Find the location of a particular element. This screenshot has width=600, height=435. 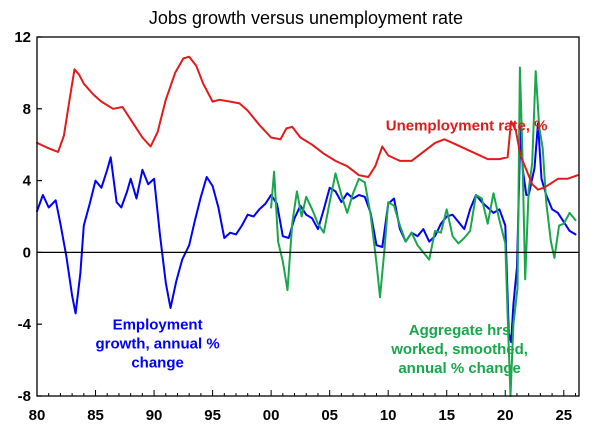

x-tick-label: 05 is located at coordinates (329, 415).